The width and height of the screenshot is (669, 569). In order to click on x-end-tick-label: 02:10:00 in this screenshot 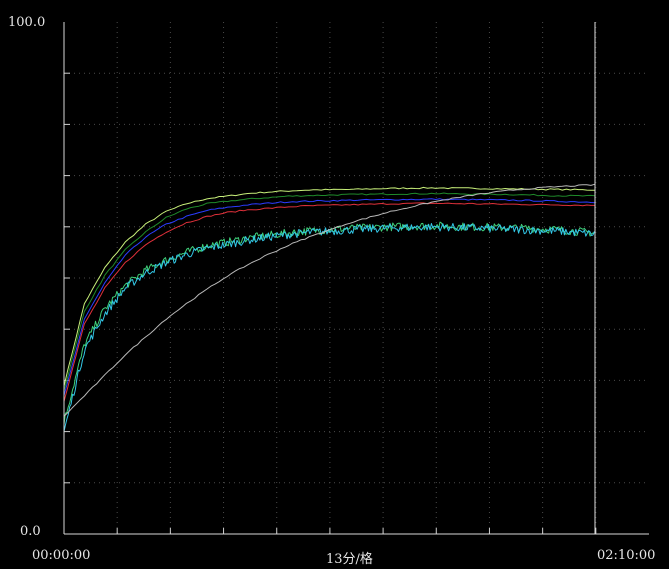, I will do `click(626, 555)`.